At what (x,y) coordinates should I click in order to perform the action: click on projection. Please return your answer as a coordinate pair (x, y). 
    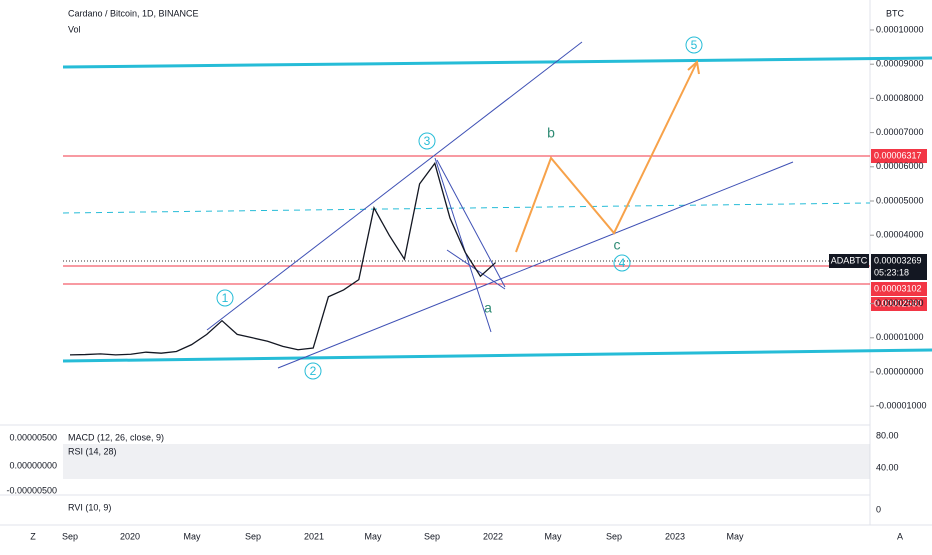
    Looking at the image, I should click on (606, 157).